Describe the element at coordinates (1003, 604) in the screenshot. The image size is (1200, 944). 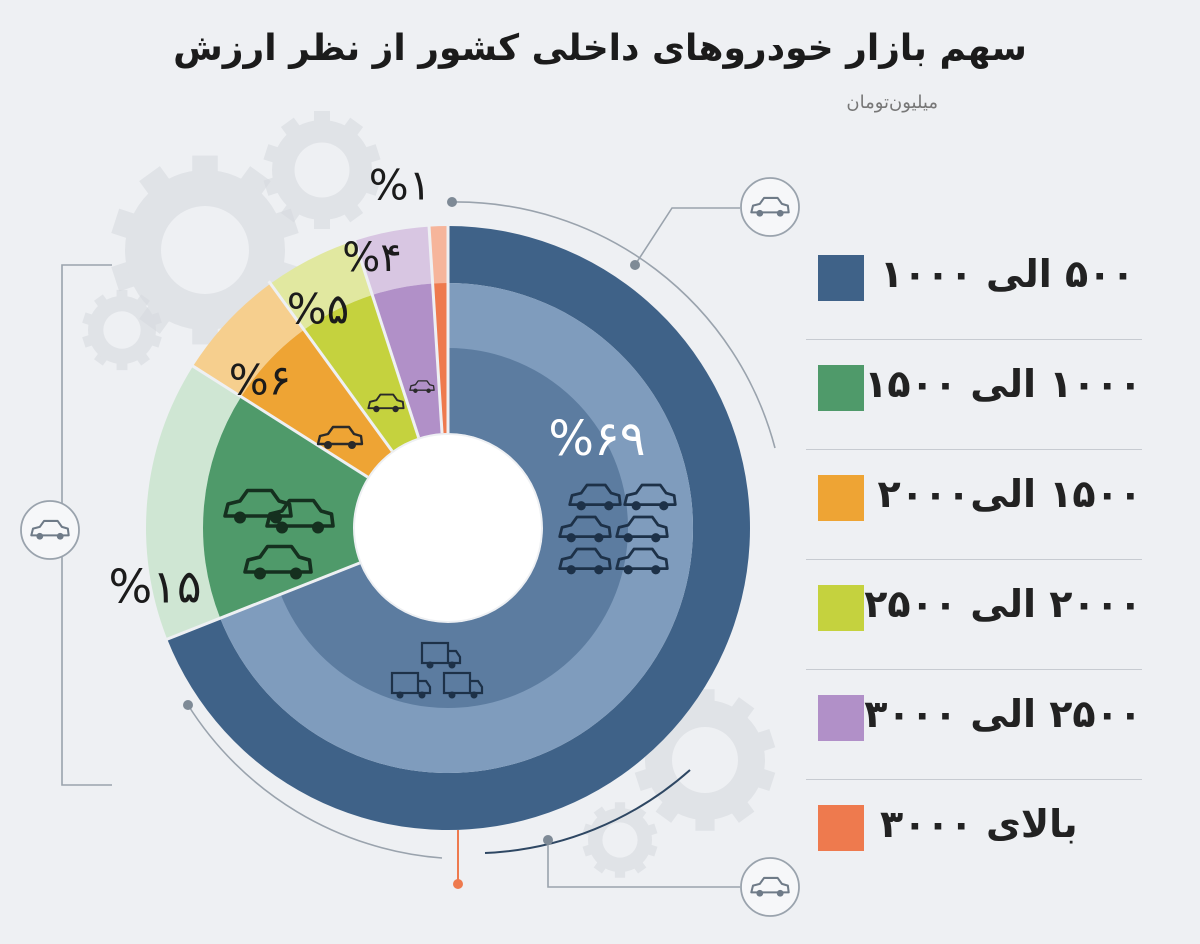
I see `legend-label: ۲۰۰۰ الی ۲۵۰۰` at that location.